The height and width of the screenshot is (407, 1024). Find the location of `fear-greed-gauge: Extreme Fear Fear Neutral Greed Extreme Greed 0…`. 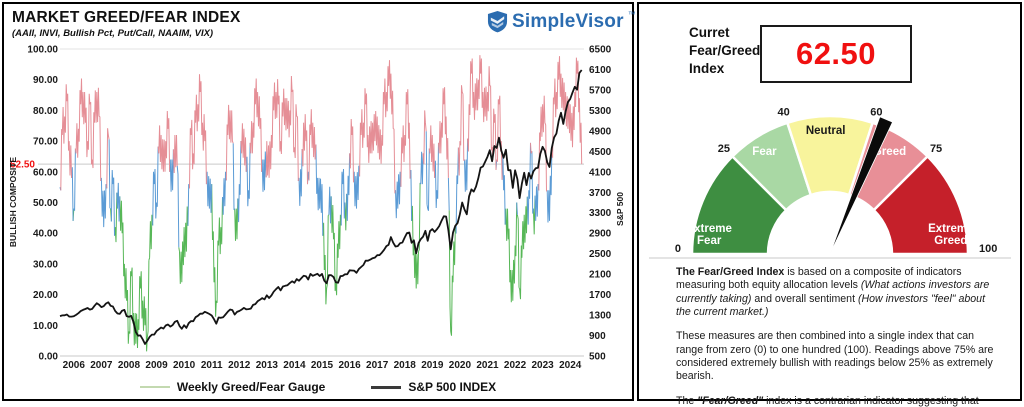

fear-greed-gauge: Extreme Fear Fear Neutral Greed Extreme Greed 0… is located at coordinates (830, 182).